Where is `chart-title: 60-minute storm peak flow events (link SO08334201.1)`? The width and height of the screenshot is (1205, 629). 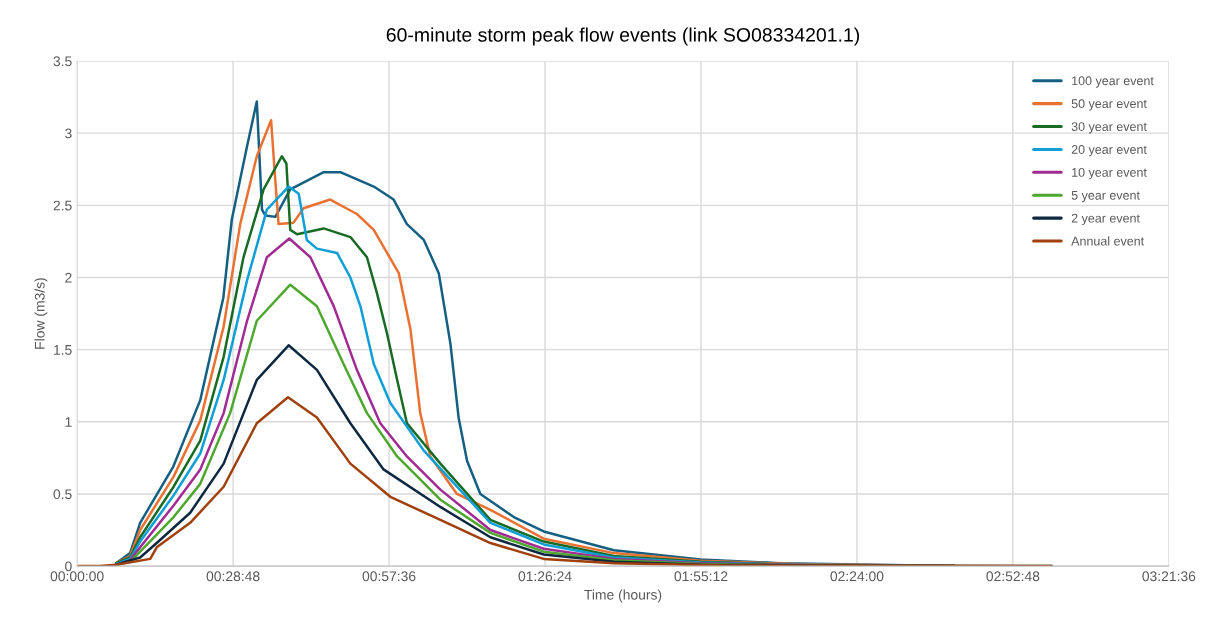
chart-title: 60-minute storm peak flow events (link SO08334201.1) is located at coordinates (623, 36).